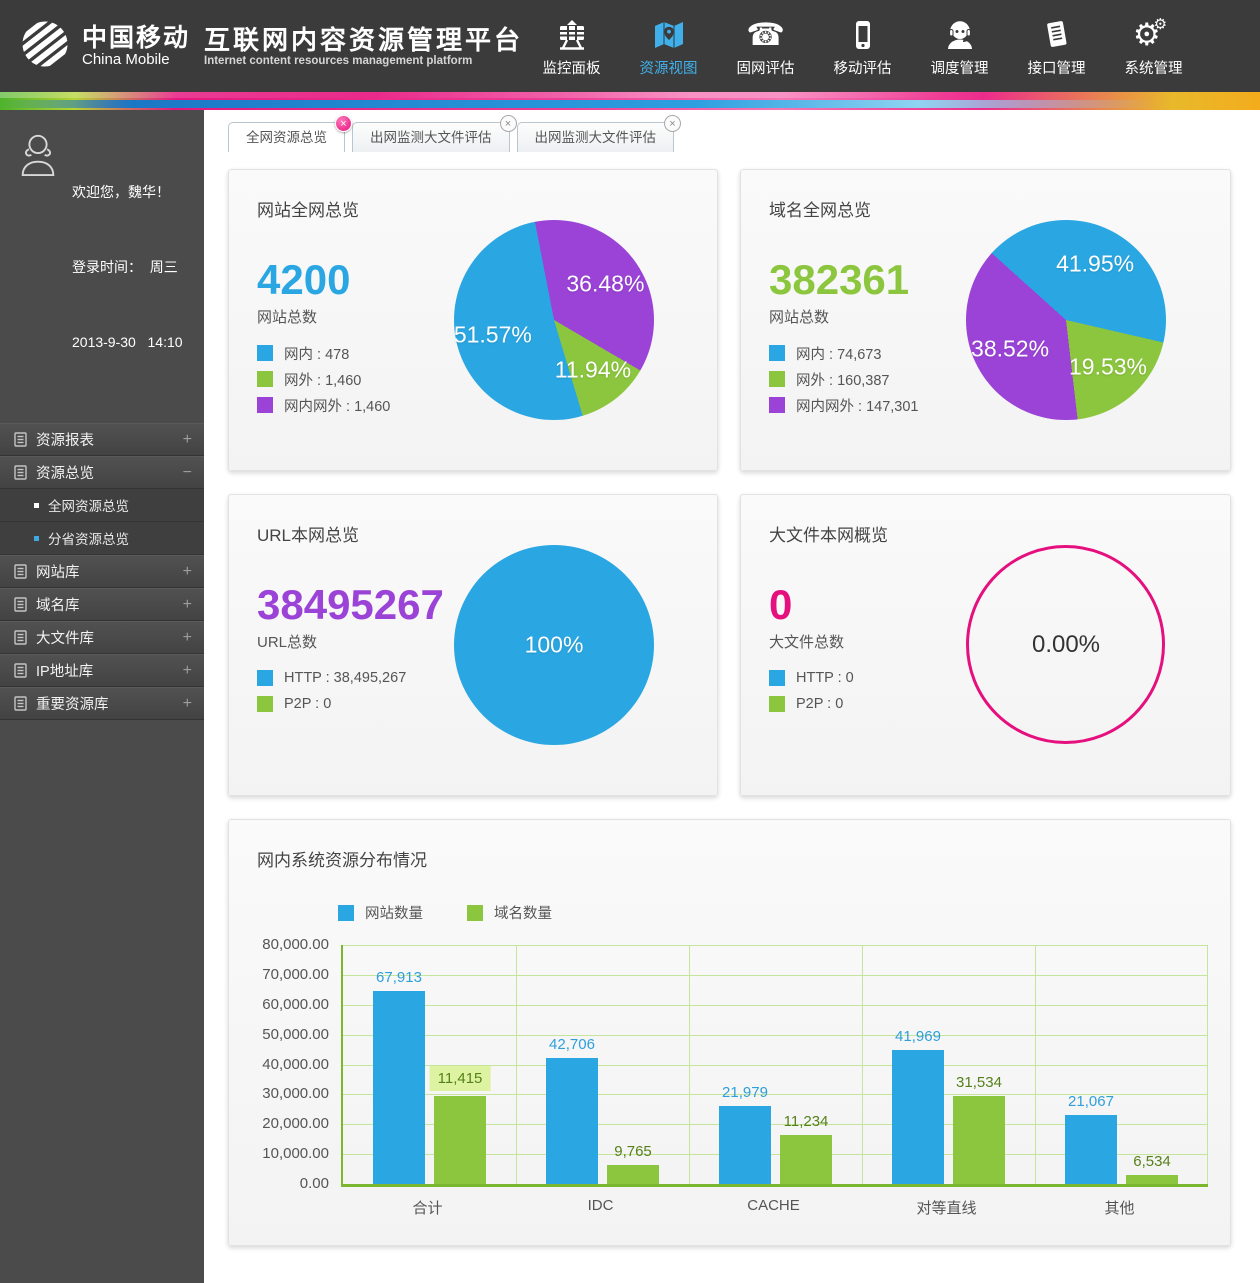 This screenshot has width=1260, height=1283. What do you see at coordinates (959, 35) in the screenshot?
I see `headset-icon` at bounding box center [959, 35].